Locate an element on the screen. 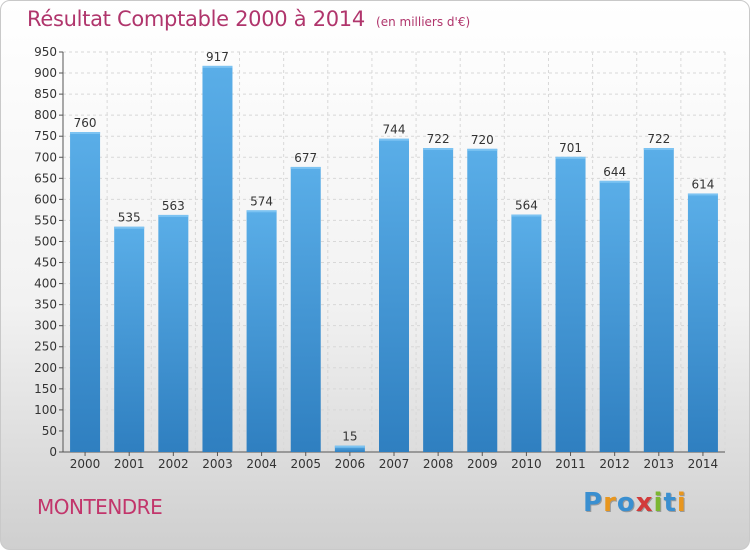 Image resolution: width=750 pixels, height=550 pixels. x-tick-label-2014: 2014 is located at coordinates (703, 464).